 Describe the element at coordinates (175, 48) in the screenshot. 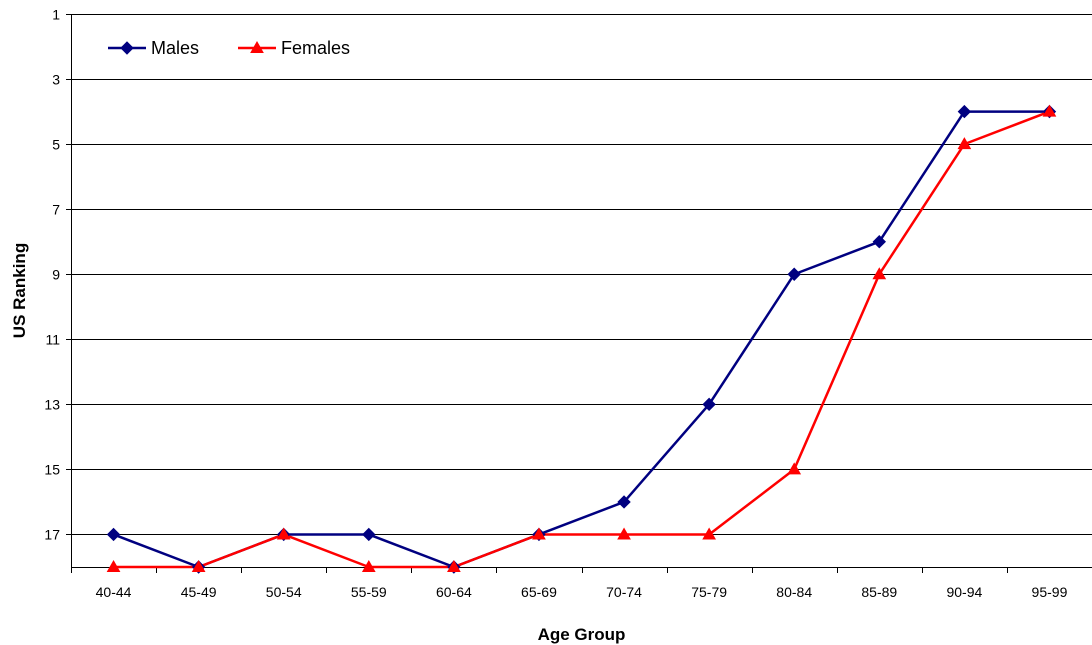

I see `legend-label: Males` at that location.